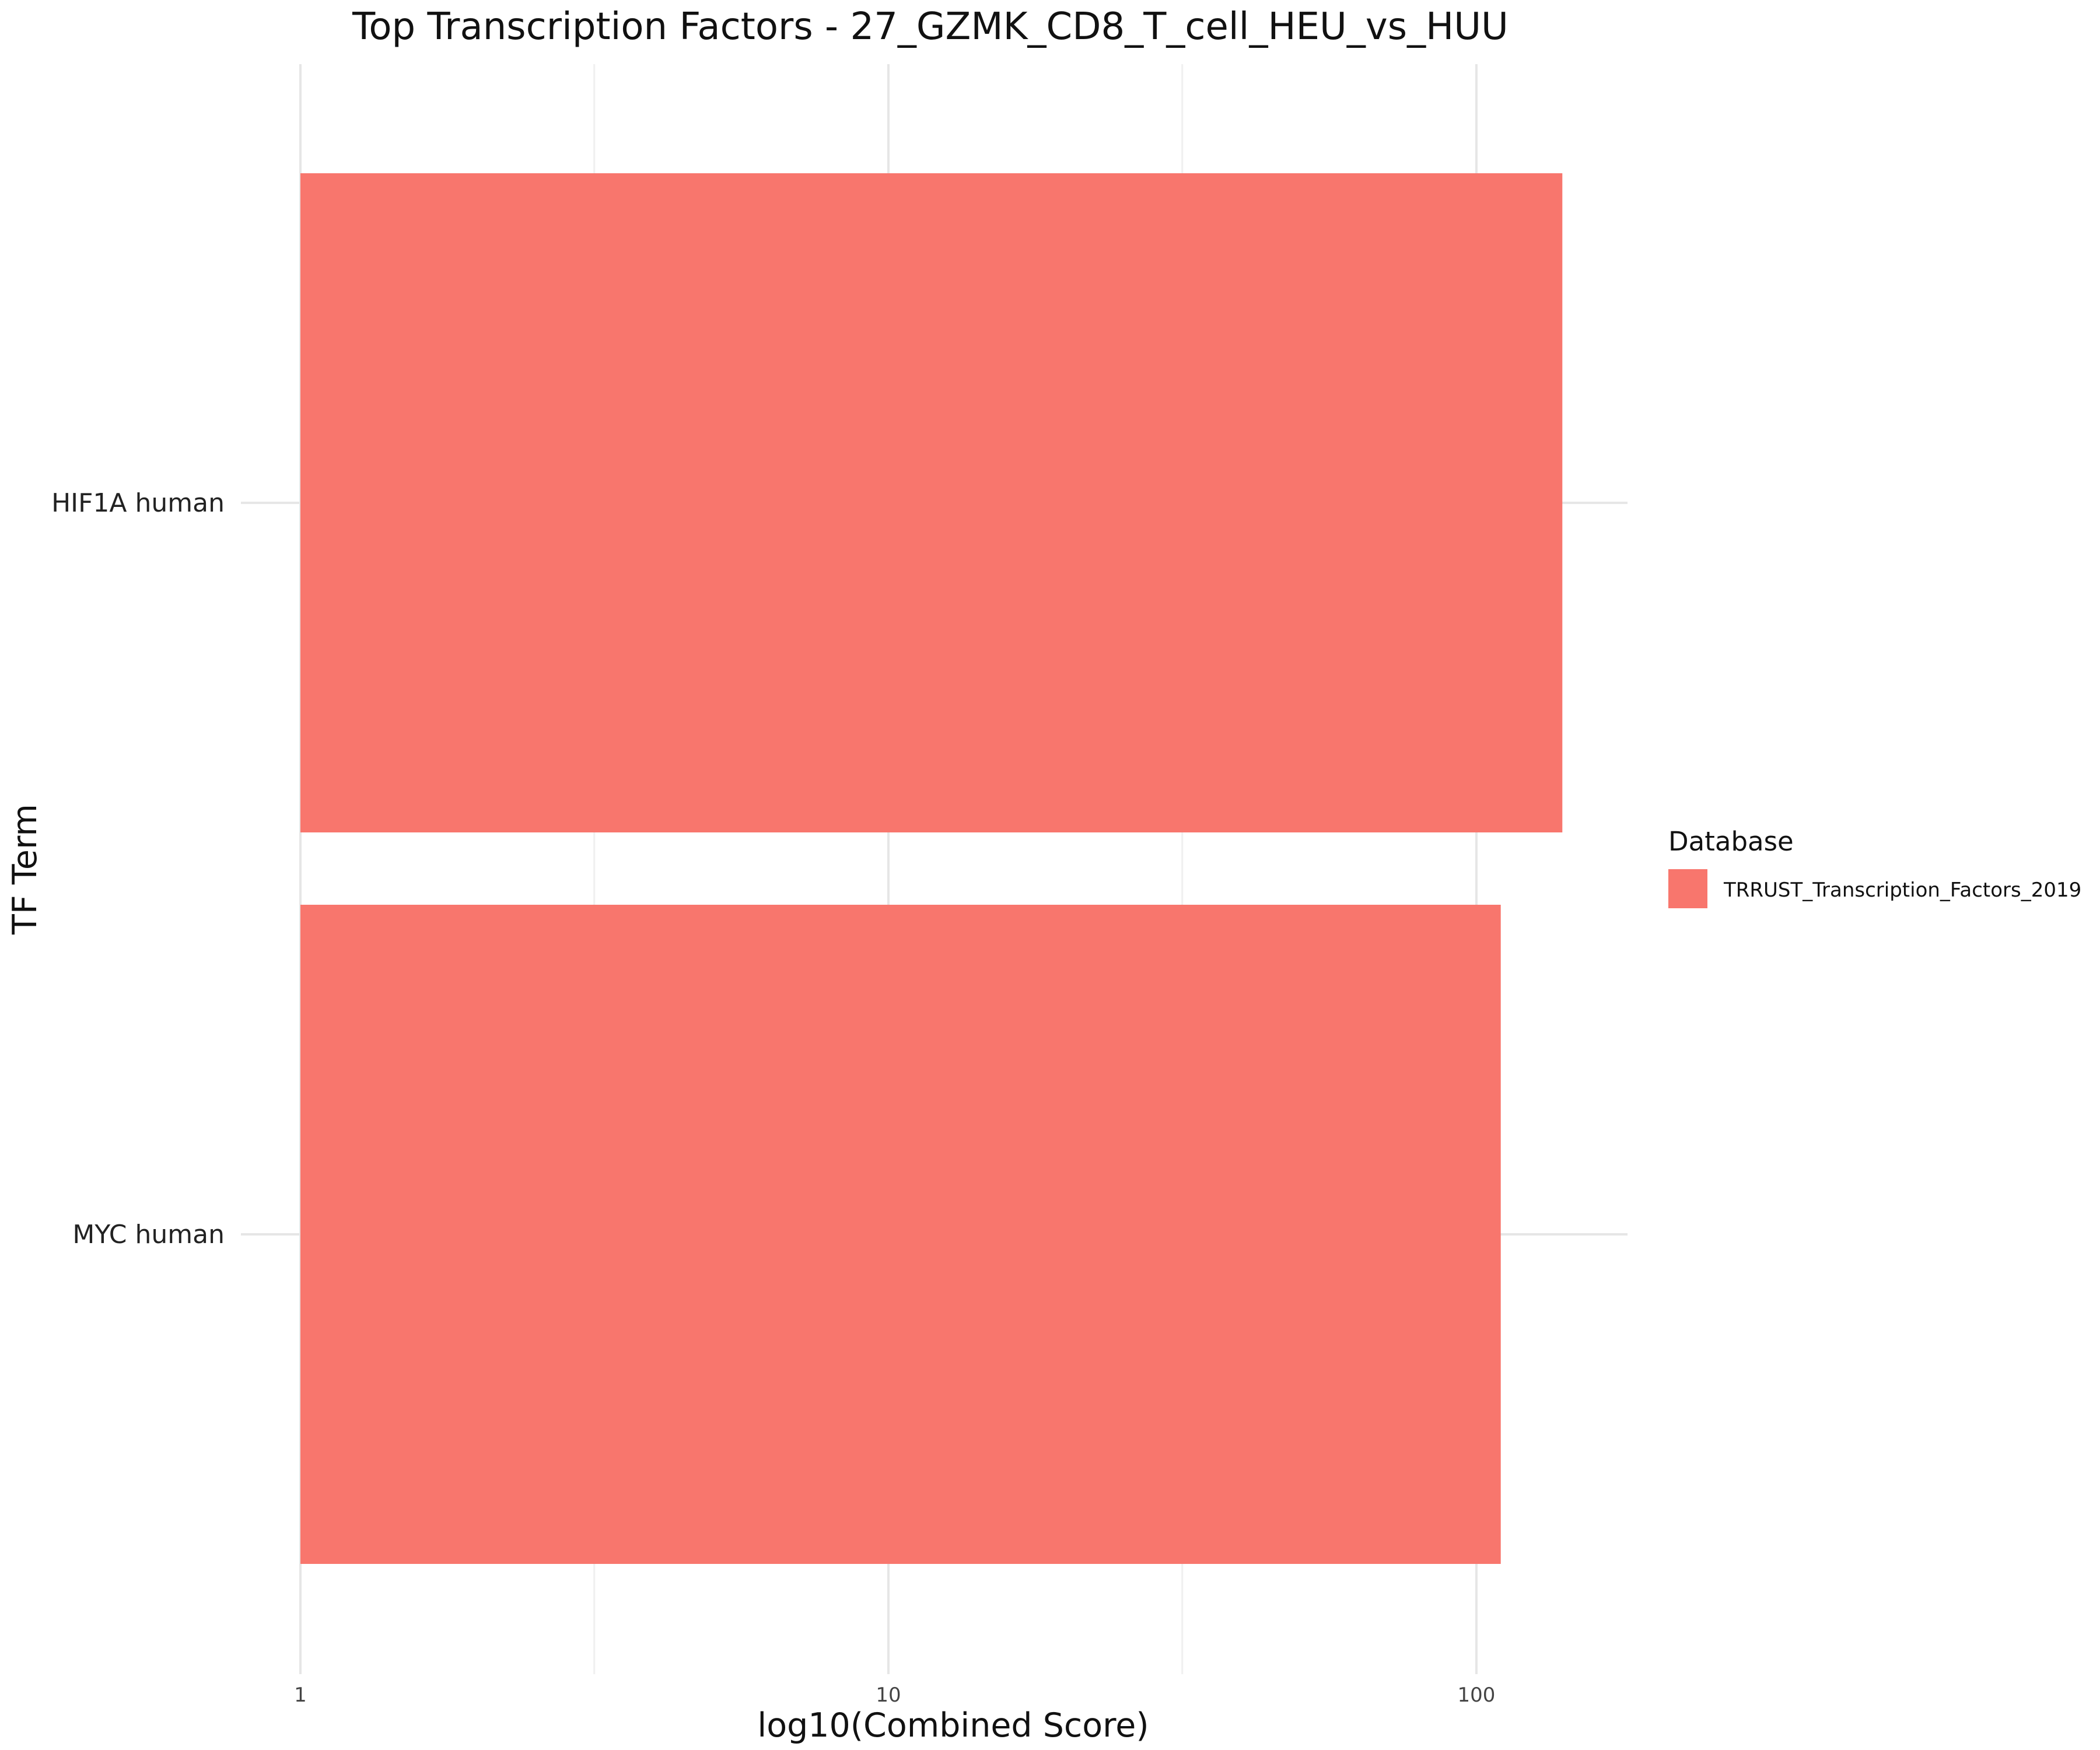  Describe the element at coordinates (138, 503) in the screenshot. I see `y-tick-label: HIF1A human` at that location.